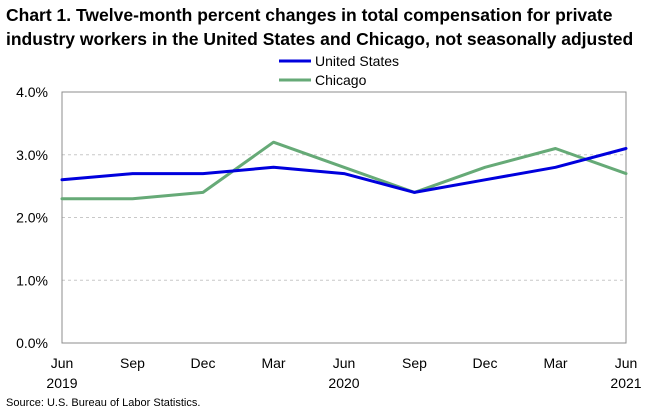 The image size is (666, 413). I want to click on source-note: Source: U.S. Bureau of Labor Statistics., so click(103, 403).